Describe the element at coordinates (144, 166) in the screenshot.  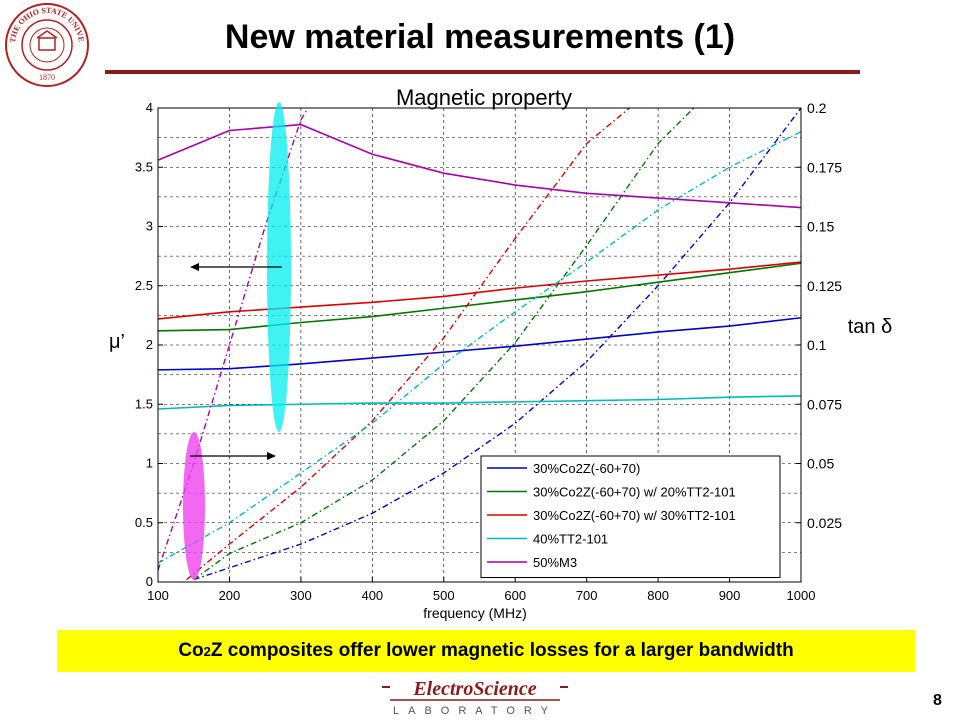
I see `y-tick-label: 3.5` at that location.